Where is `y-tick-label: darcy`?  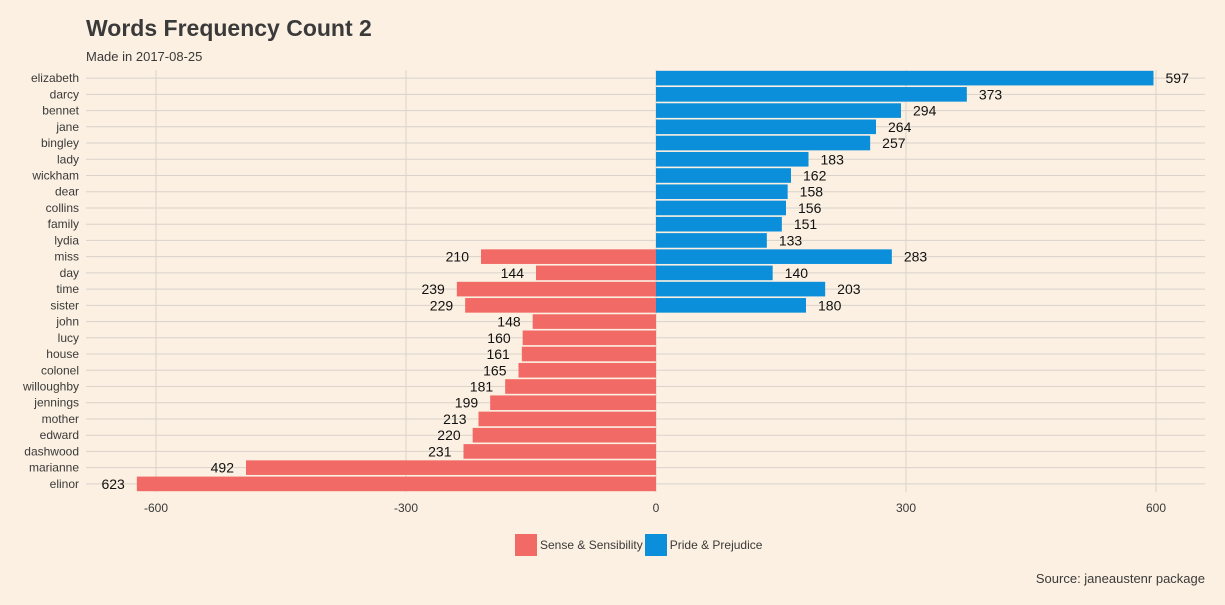 y-tick-label: darcy is located at coordinates (64, 94).